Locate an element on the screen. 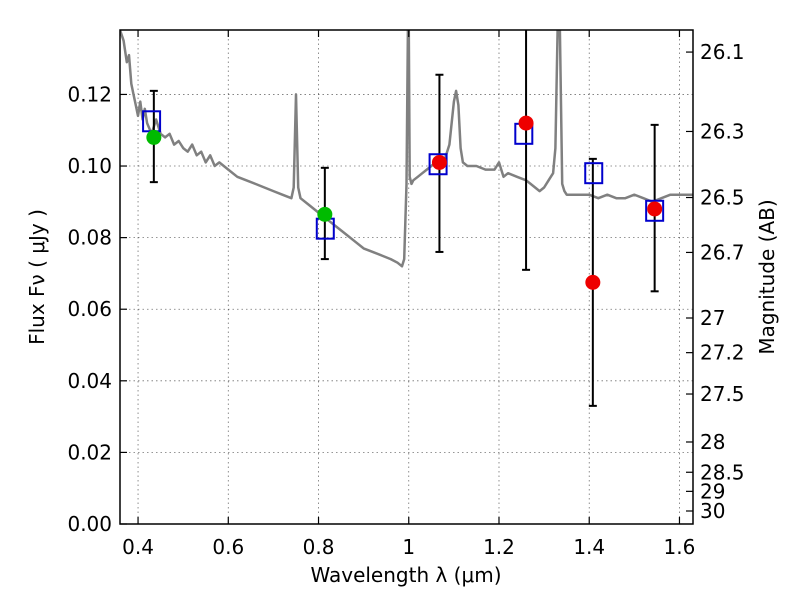 The height and width of the screenshot is (600, 800). x-tick-label: 1 is located at coordinates (408, 547).